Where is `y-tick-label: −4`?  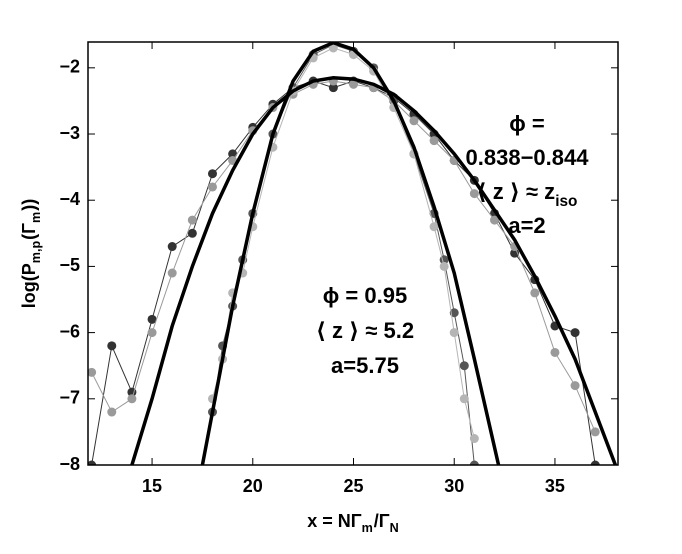
y-tick-label: −4 is located at coordinates (69, 199).